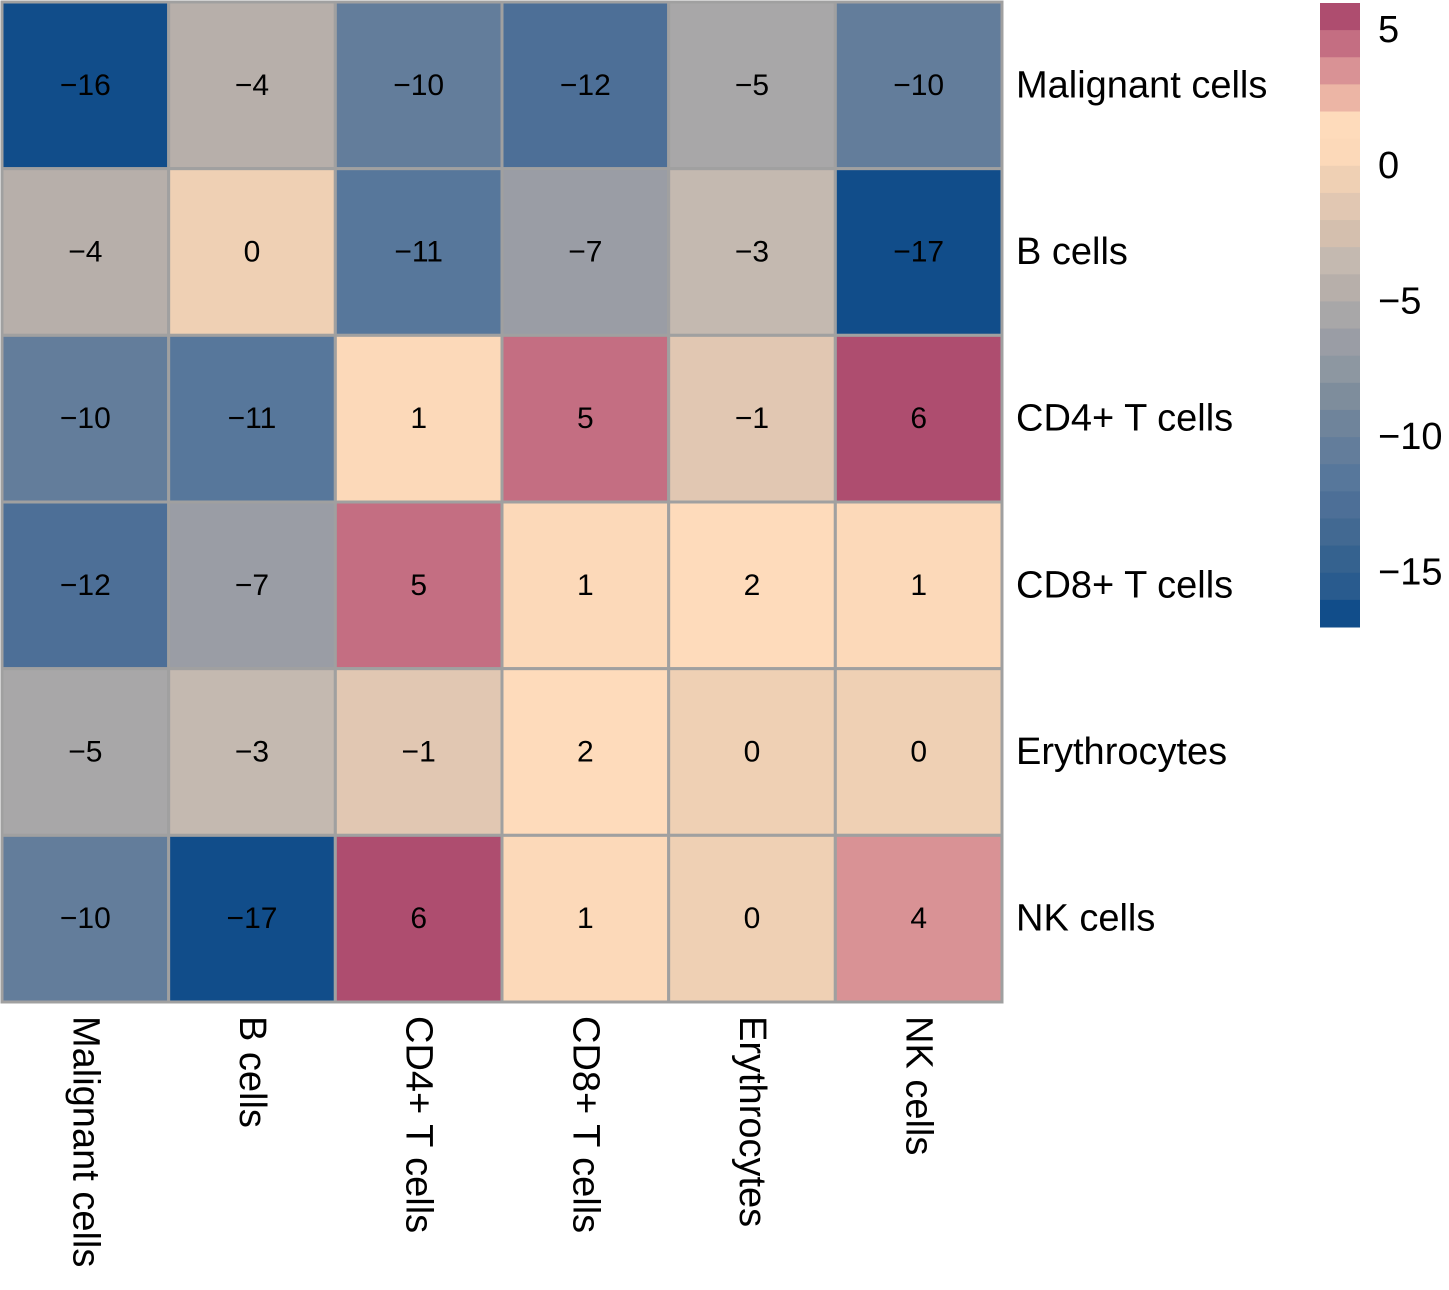 This screenshot has height=1290, width=1449. Describe the element at coordinates (1124, 419) in the screenshot. I see `row-label: CD4+ T cells` at that location.